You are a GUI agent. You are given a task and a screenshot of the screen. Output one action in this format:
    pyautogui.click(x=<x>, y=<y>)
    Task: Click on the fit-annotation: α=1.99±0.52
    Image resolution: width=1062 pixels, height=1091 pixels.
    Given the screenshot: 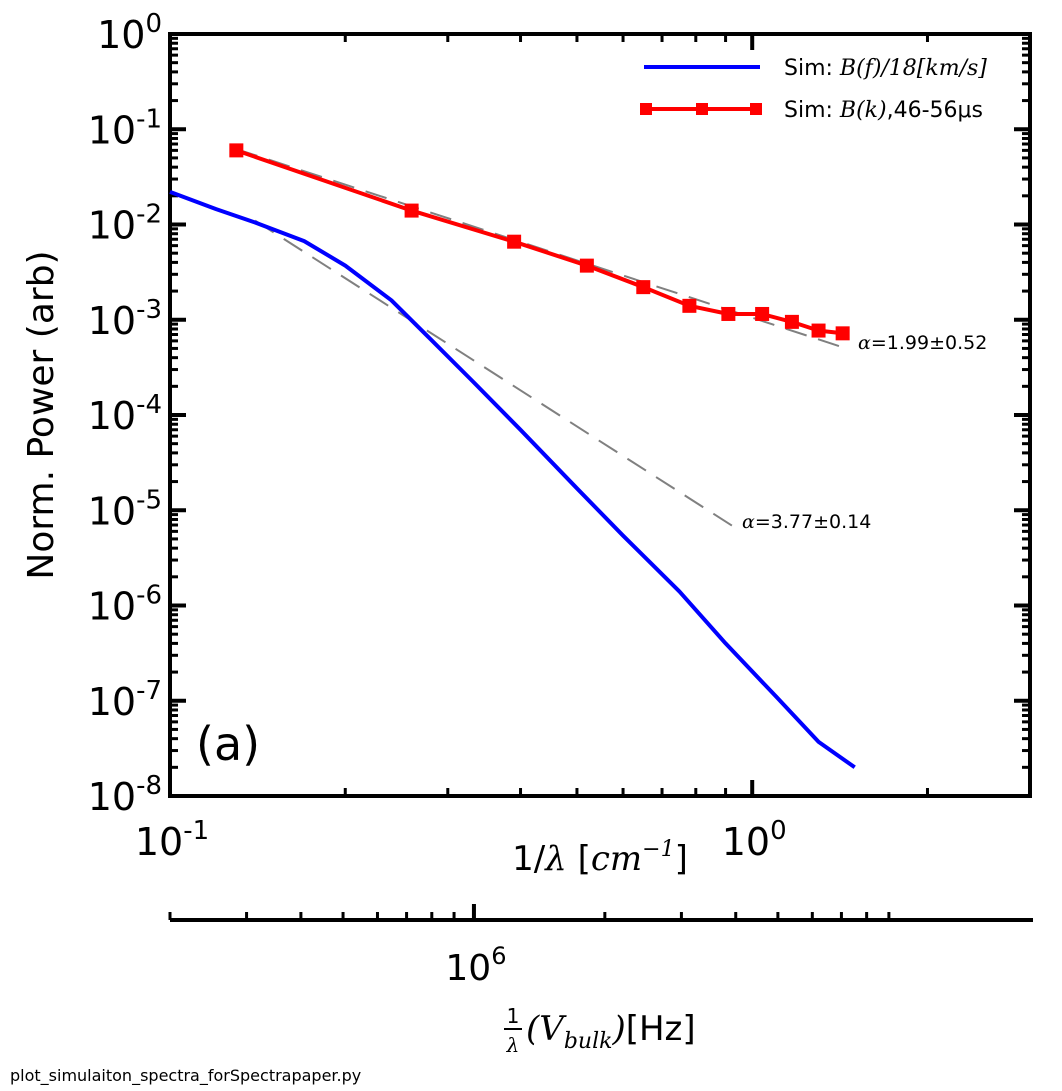 What is the action you would take?
    pyautogui.click(x=922, y=343)
    